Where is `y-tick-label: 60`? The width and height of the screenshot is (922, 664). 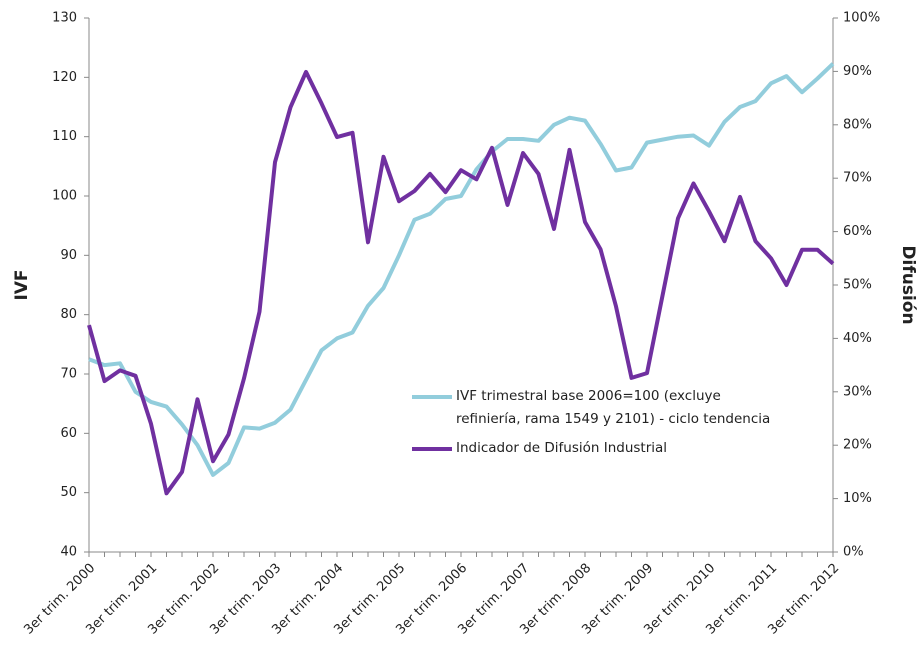
y-tick-label: 60 is located at coordinates (68, 433).